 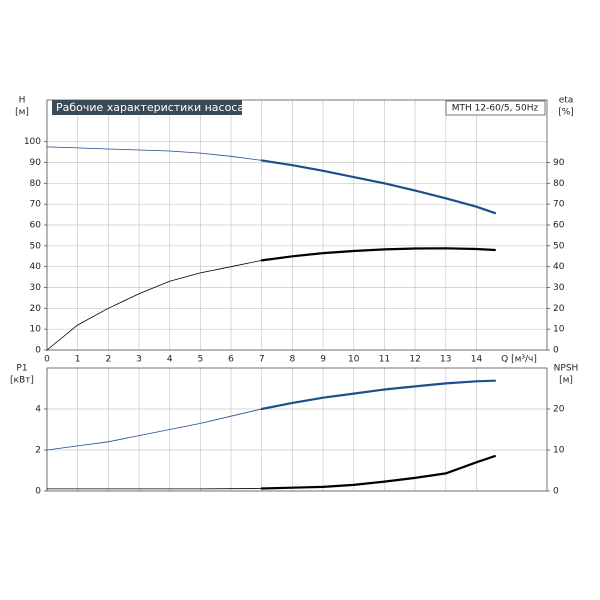 What do you see at coordinates (36, 288) in the screenshot?
I see `y-tick-label: 30` at bounding box center [36, 288].